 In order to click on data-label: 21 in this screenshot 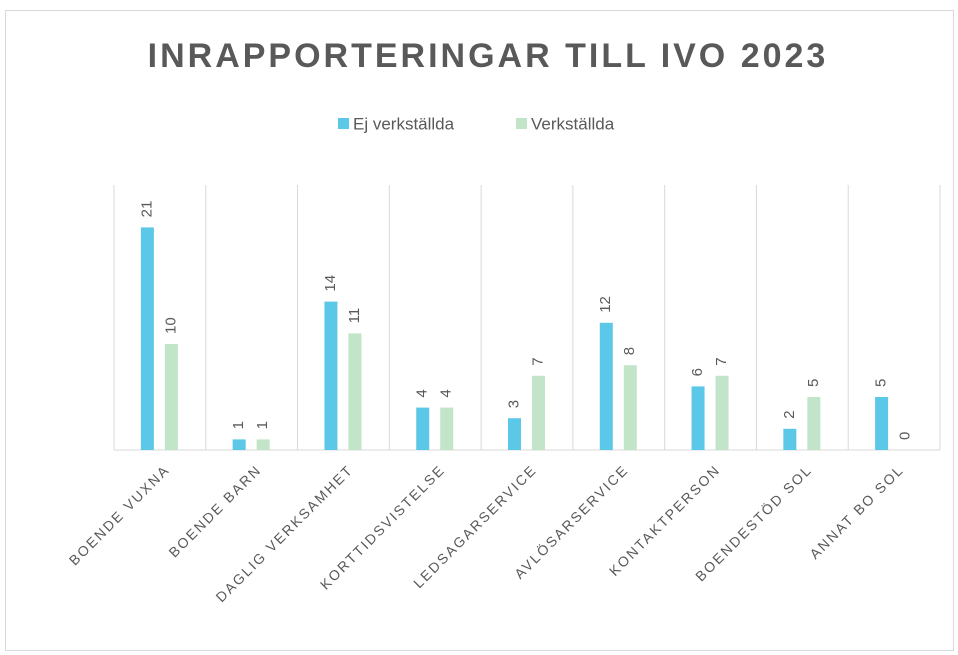, I will do `click(146, 209)`.